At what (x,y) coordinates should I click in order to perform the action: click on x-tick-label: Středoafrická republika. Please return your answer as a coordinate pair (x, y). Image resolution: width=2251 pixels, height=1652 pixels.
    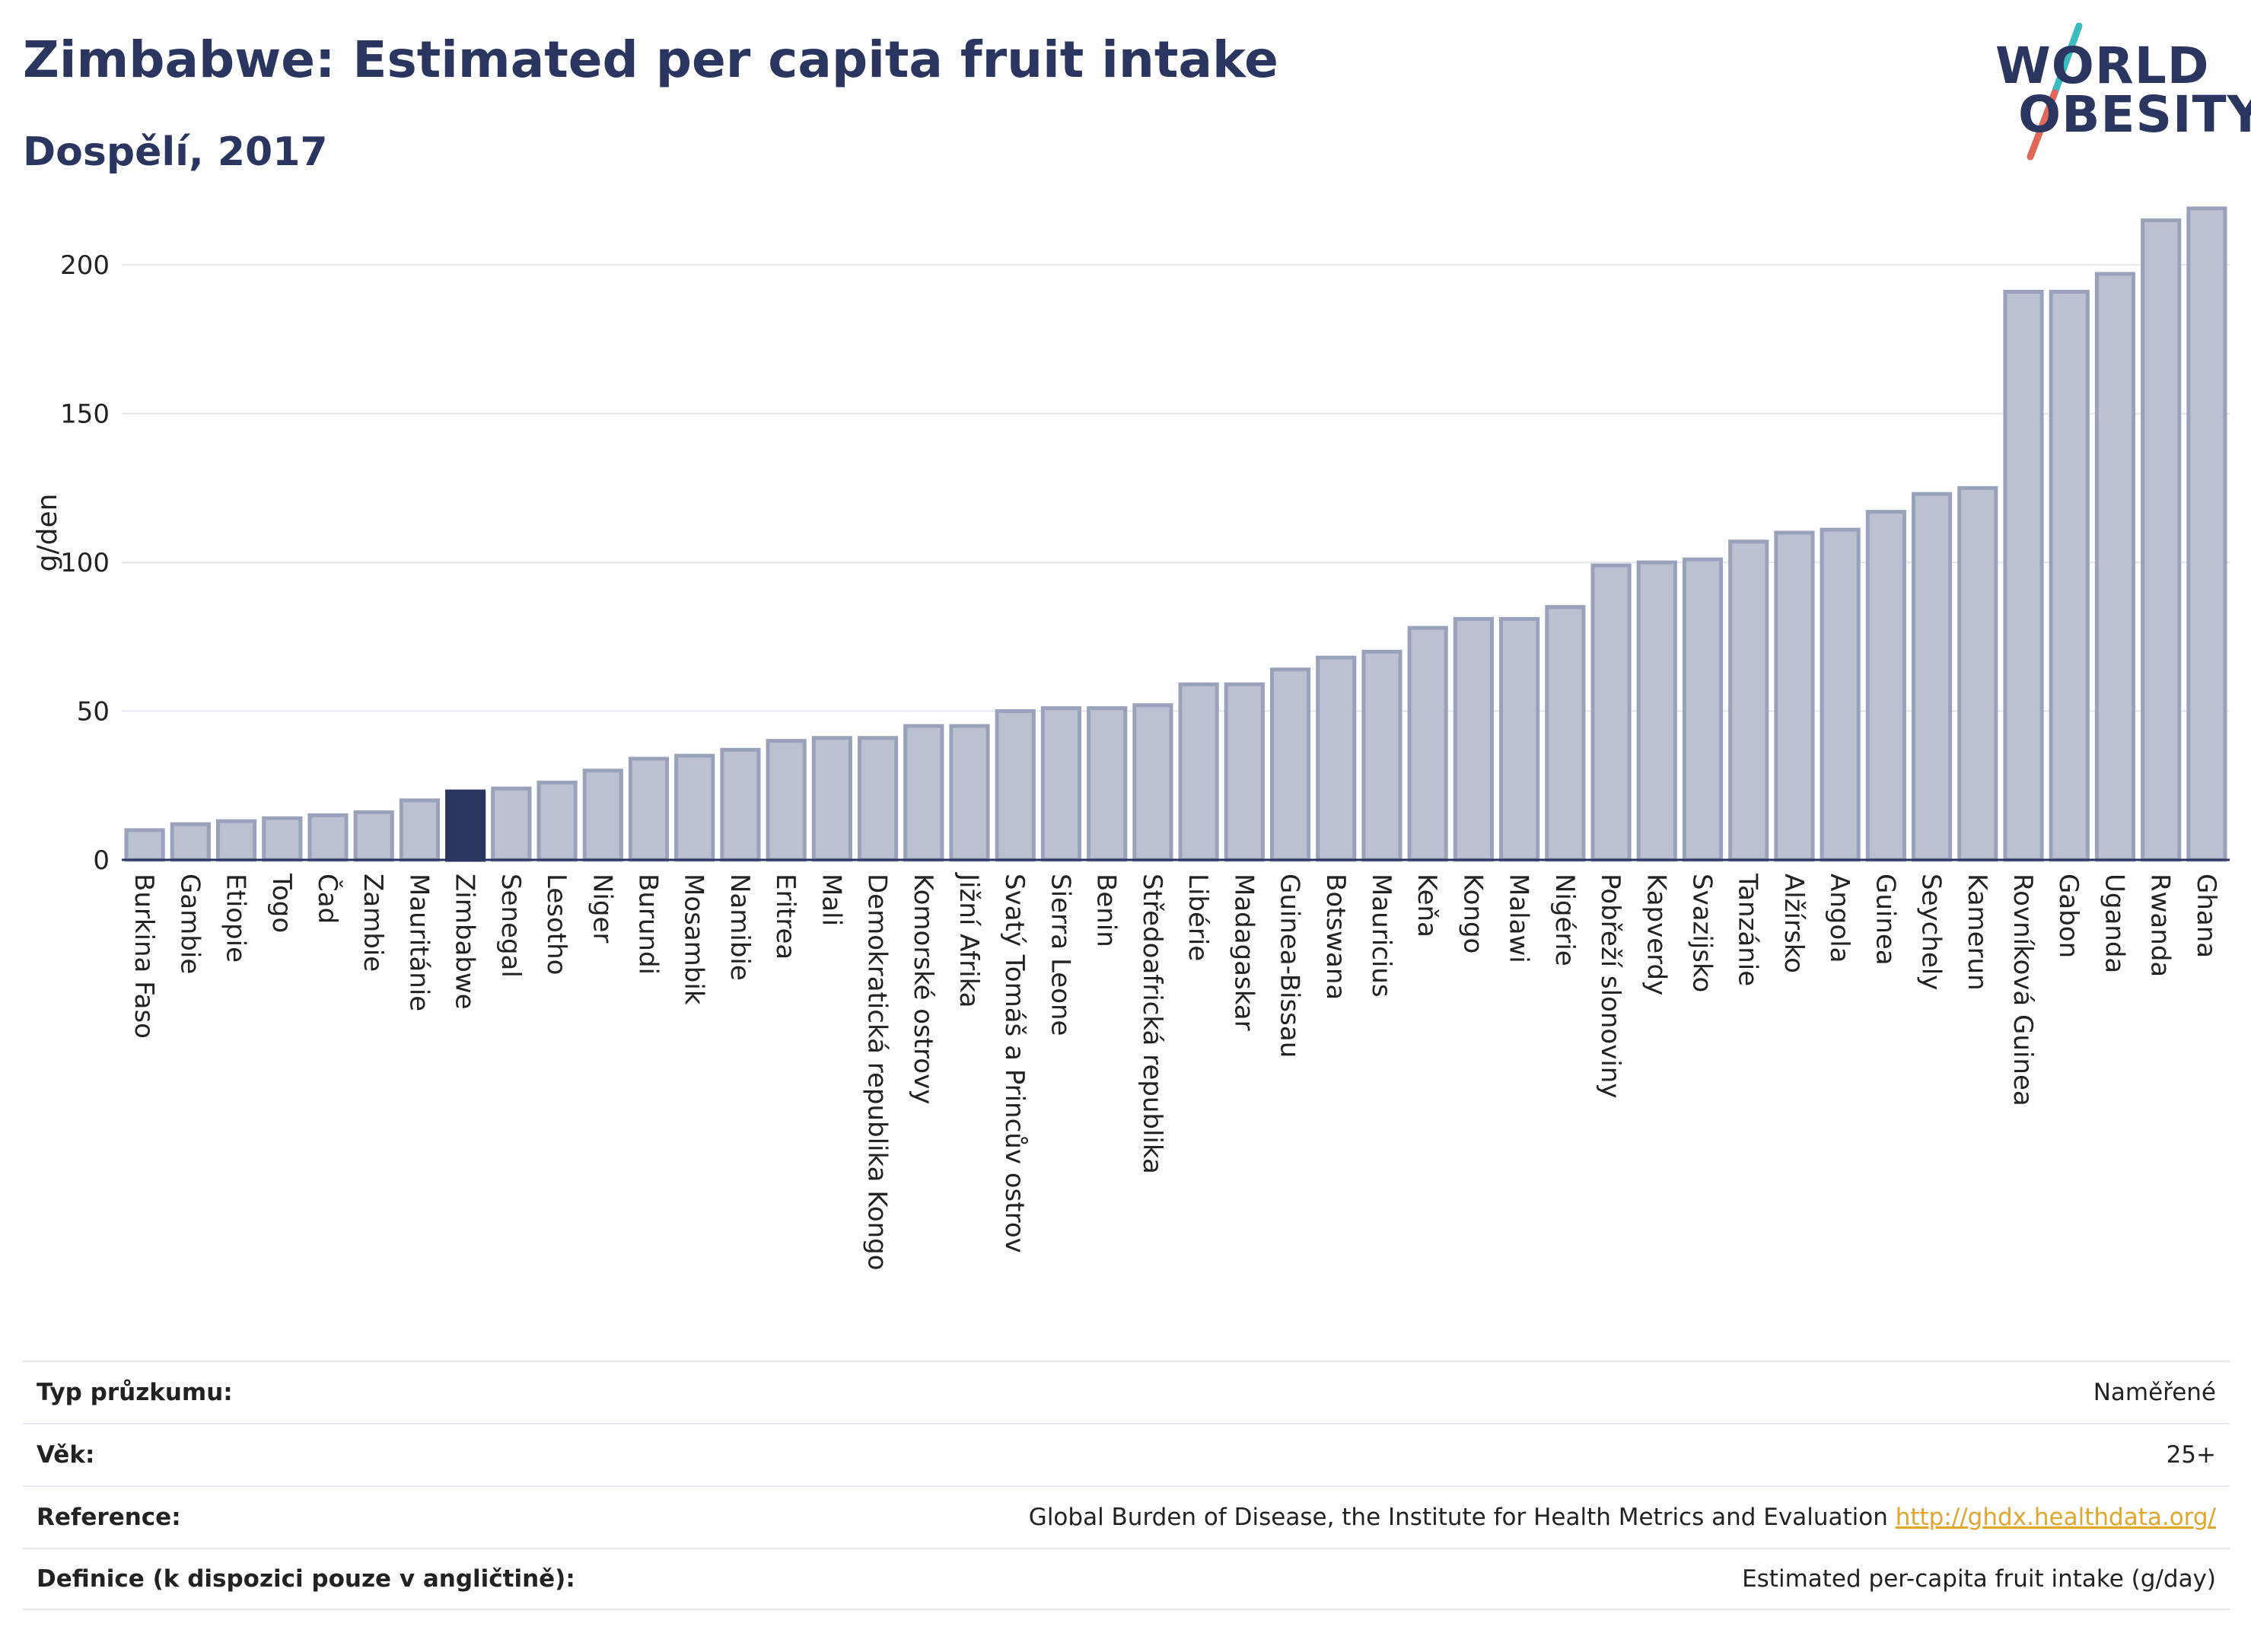
    Looking at the image, I should click on (1152, 1024).